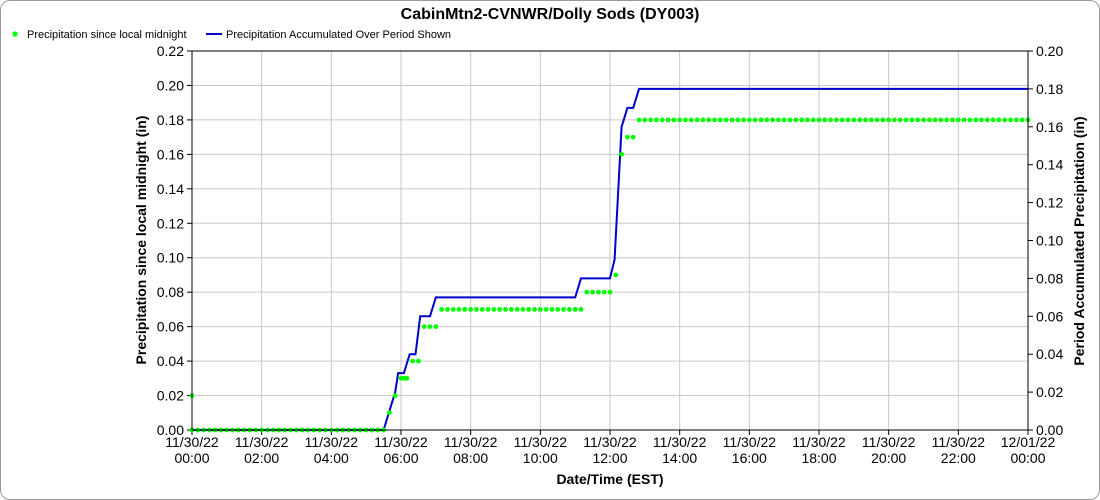  What do you see at coordinates (1049, 354) in the screenshot?
I see `tick-label-right: 0.04` at bounding box center [1049, 354].